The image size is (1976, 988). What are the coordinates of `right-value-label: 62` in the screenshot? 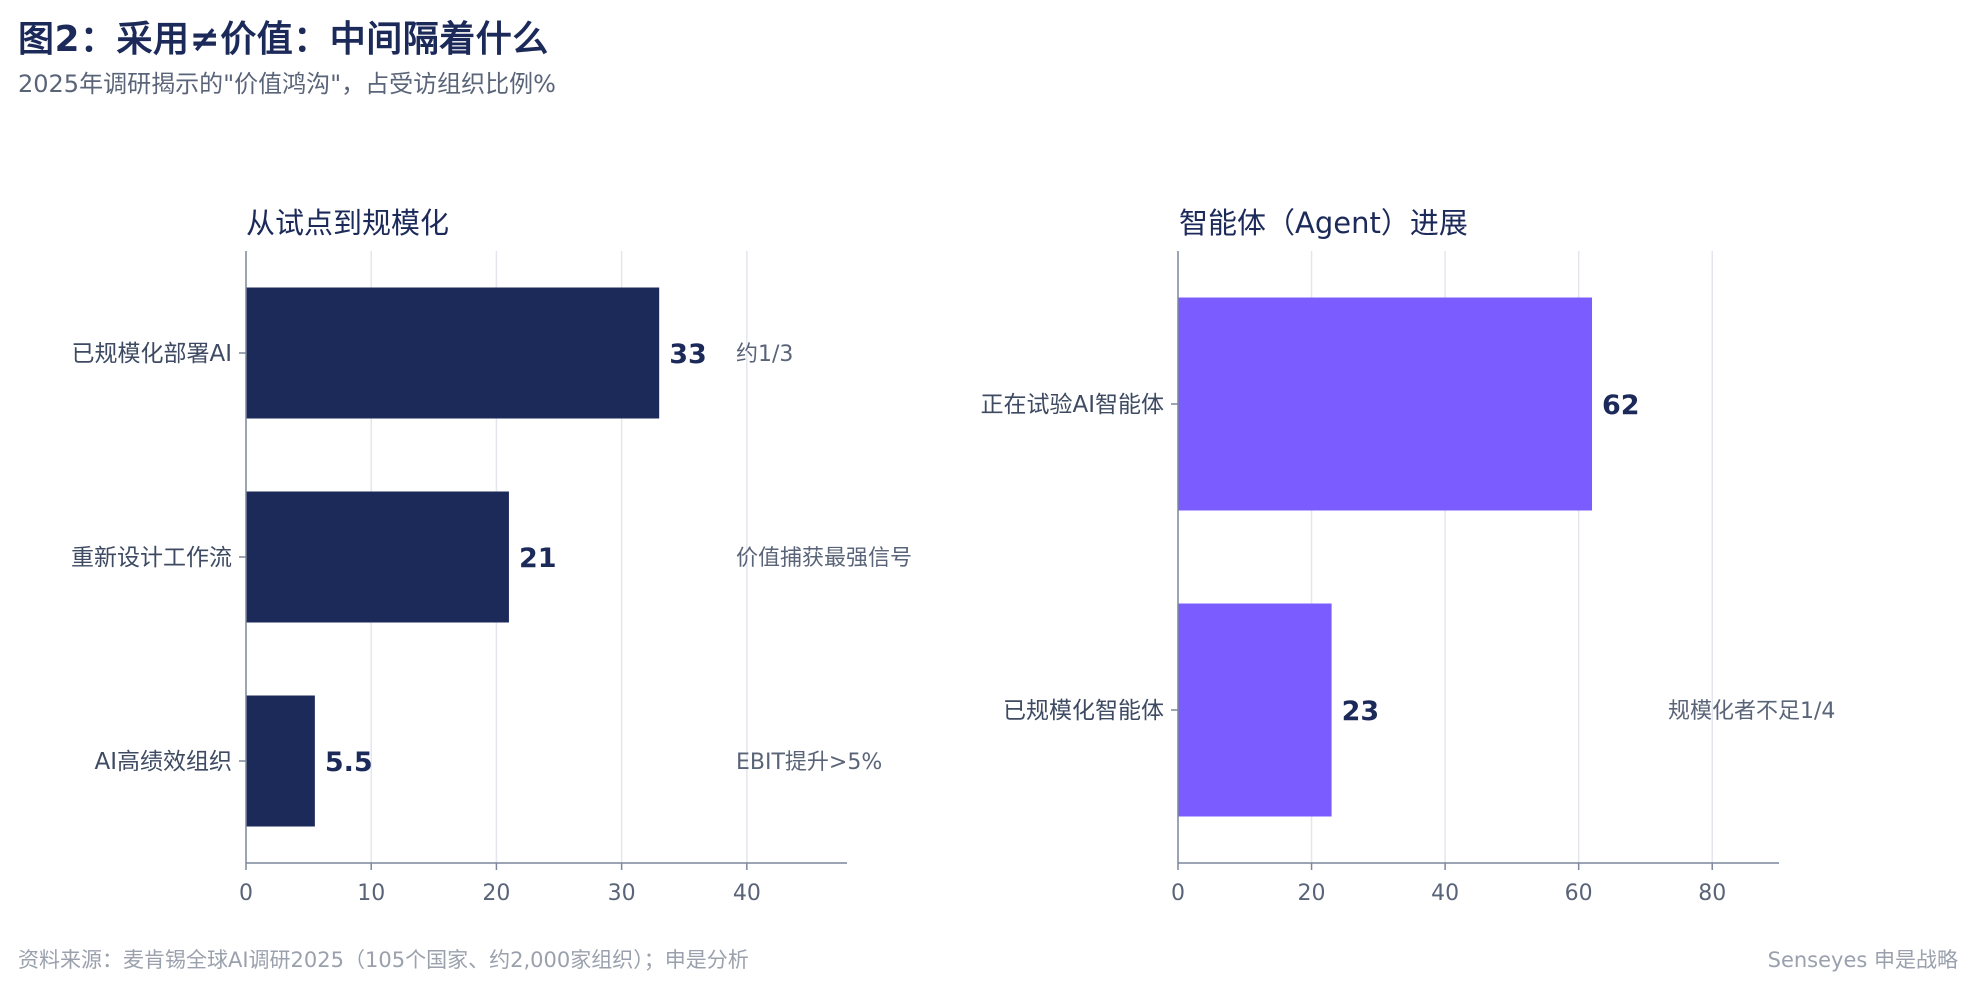 It's located at (1621, 405).